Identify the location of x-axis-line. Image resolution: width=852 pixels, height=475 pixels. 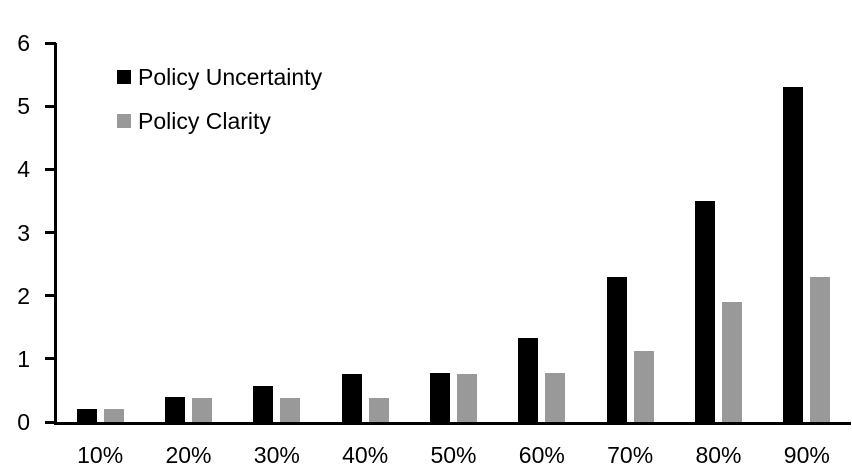
(452, 423).